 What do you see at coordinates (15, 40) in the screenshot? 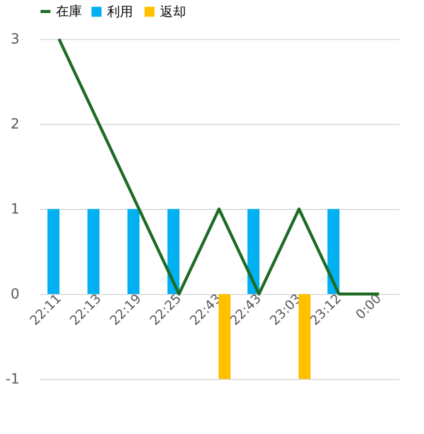
I see `y-tick-label: 3` at bounding box center [15, 40].